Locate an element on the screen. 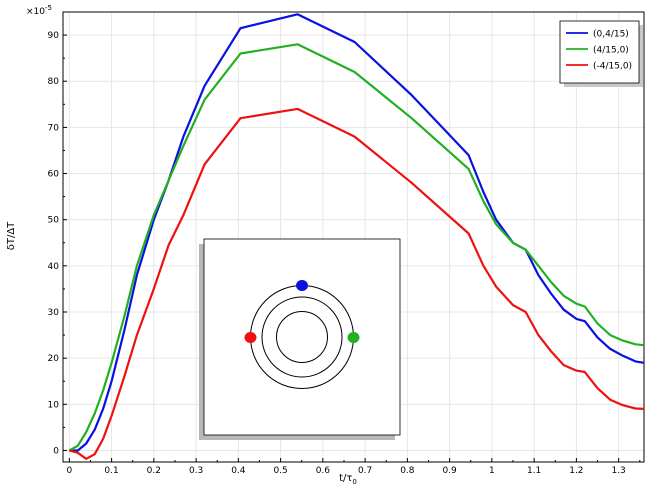 The height and width of the screenshot is (485, 645). legend-label: (0,4/15) is located at coordinates (611, 35).